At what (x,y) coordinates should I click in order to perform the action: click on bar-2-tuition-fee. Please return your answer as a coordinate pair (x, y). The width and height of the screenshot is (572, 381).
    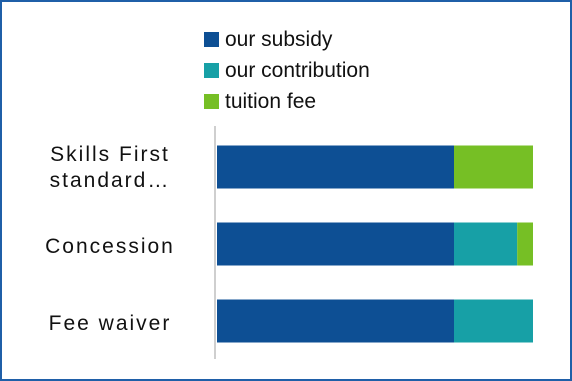
    Looking at the image, I should click on (525, 244).